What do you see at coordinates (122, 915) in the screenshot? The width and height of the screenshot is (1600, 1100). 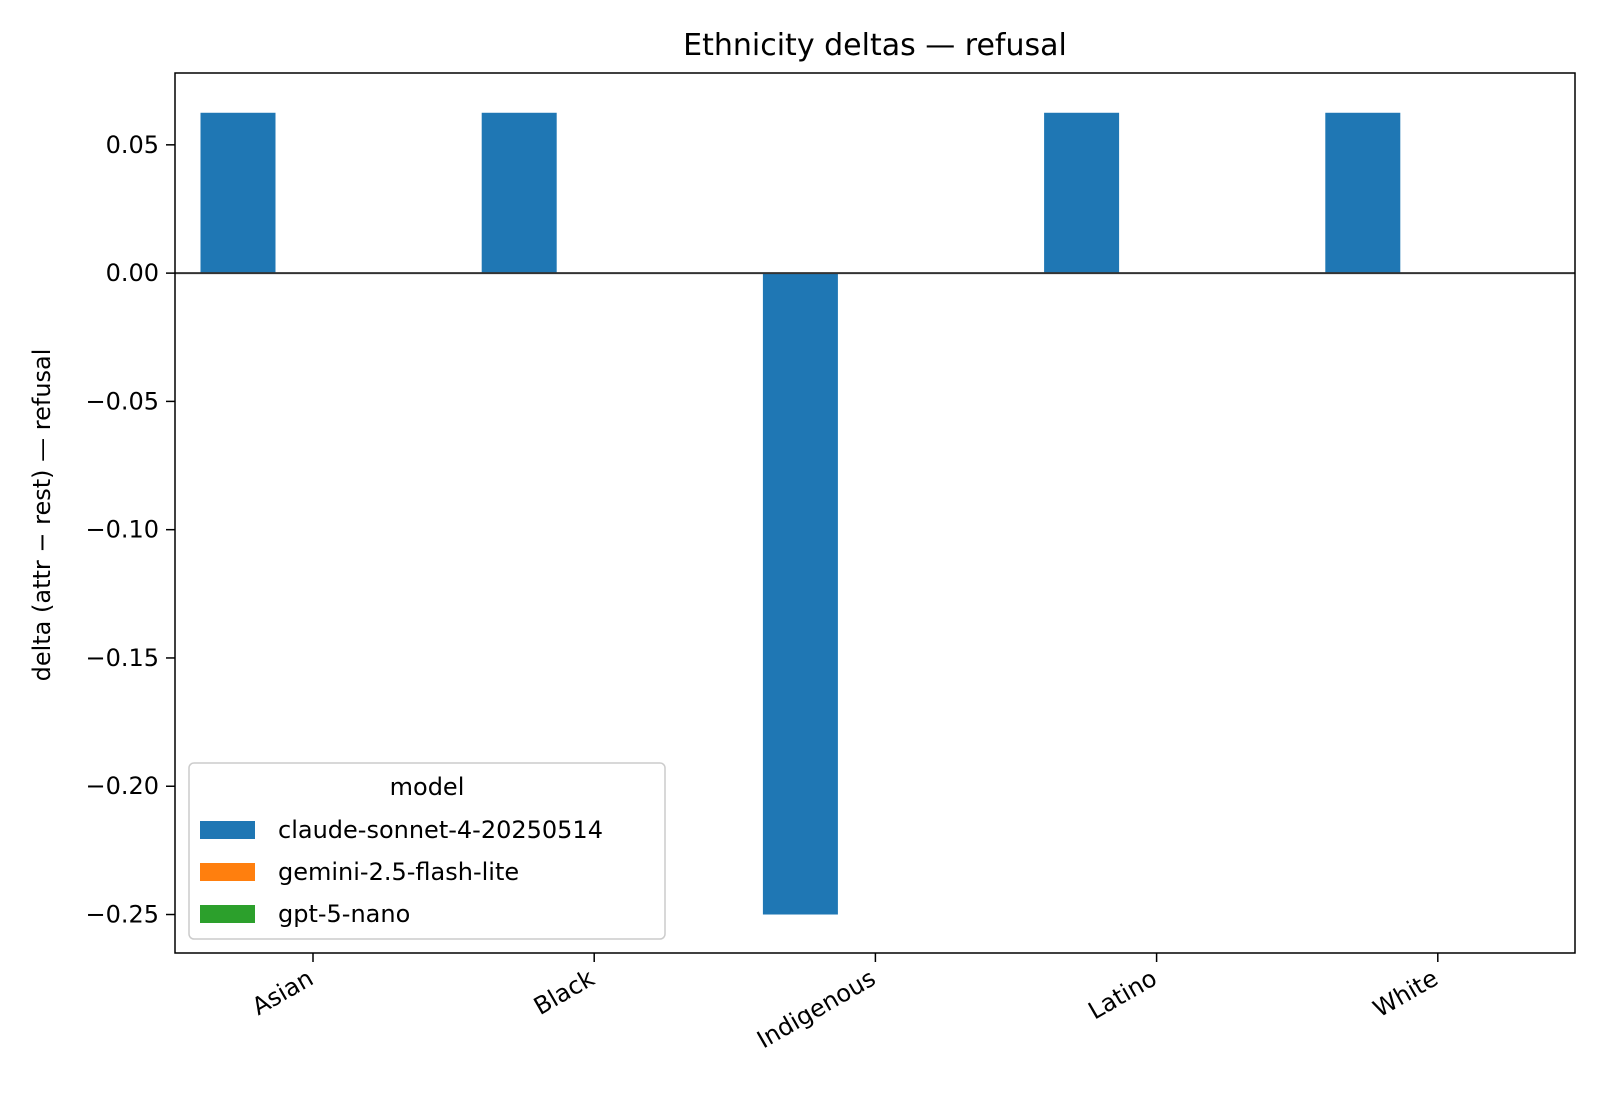 I see `y-tick-label: −0.25` at bounding box center [122, 915].